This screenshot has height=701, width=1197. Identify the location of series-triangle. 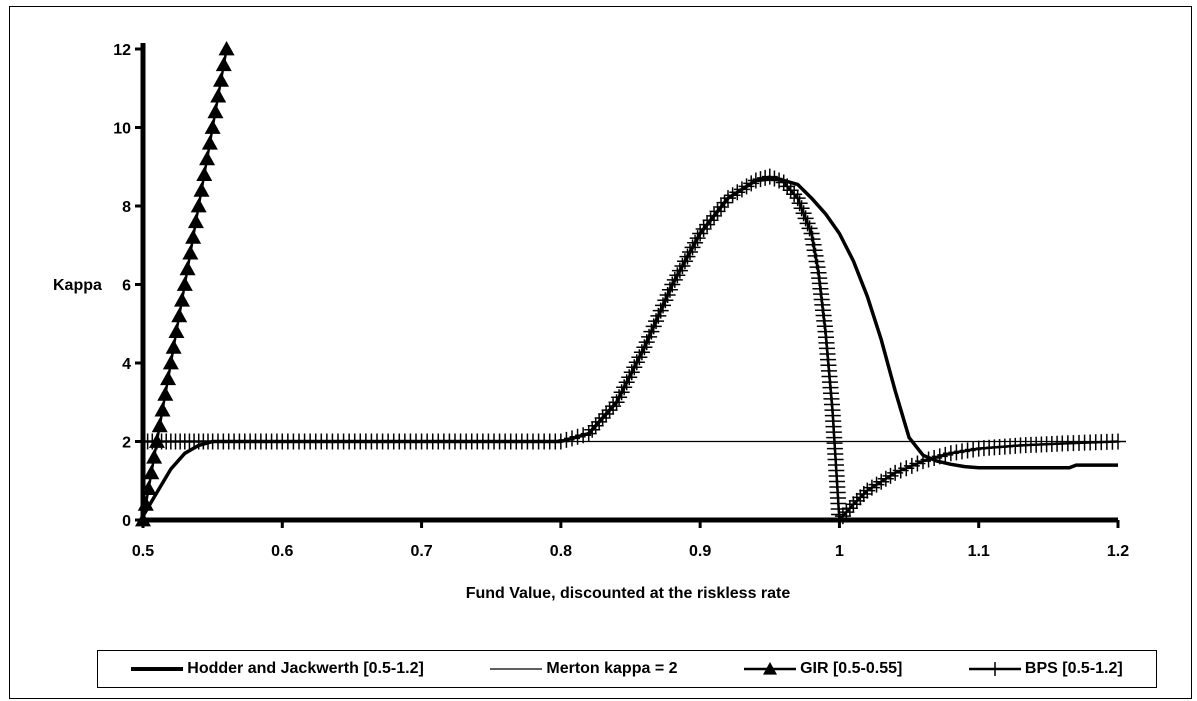
(185, 284).